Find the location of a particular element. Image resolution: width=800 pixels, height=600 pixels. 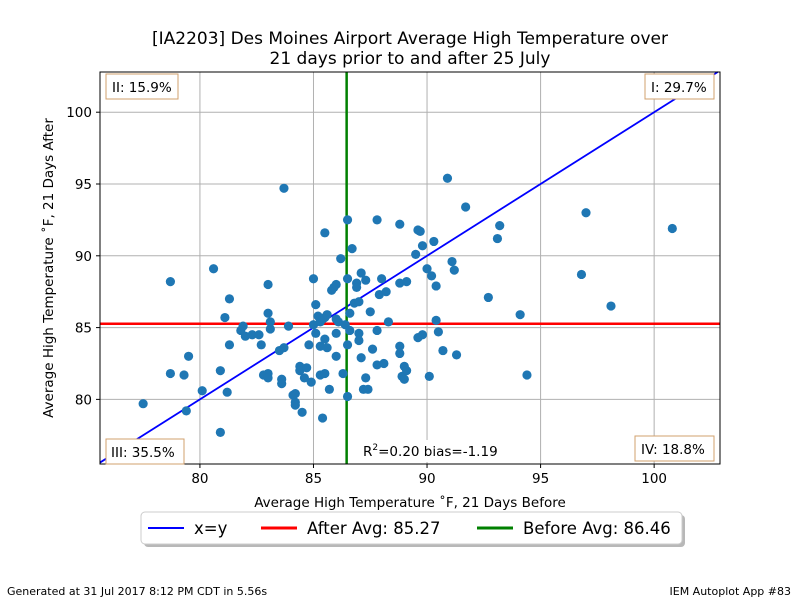

x-tick-label: 85 is located at coordinates (313, 479).